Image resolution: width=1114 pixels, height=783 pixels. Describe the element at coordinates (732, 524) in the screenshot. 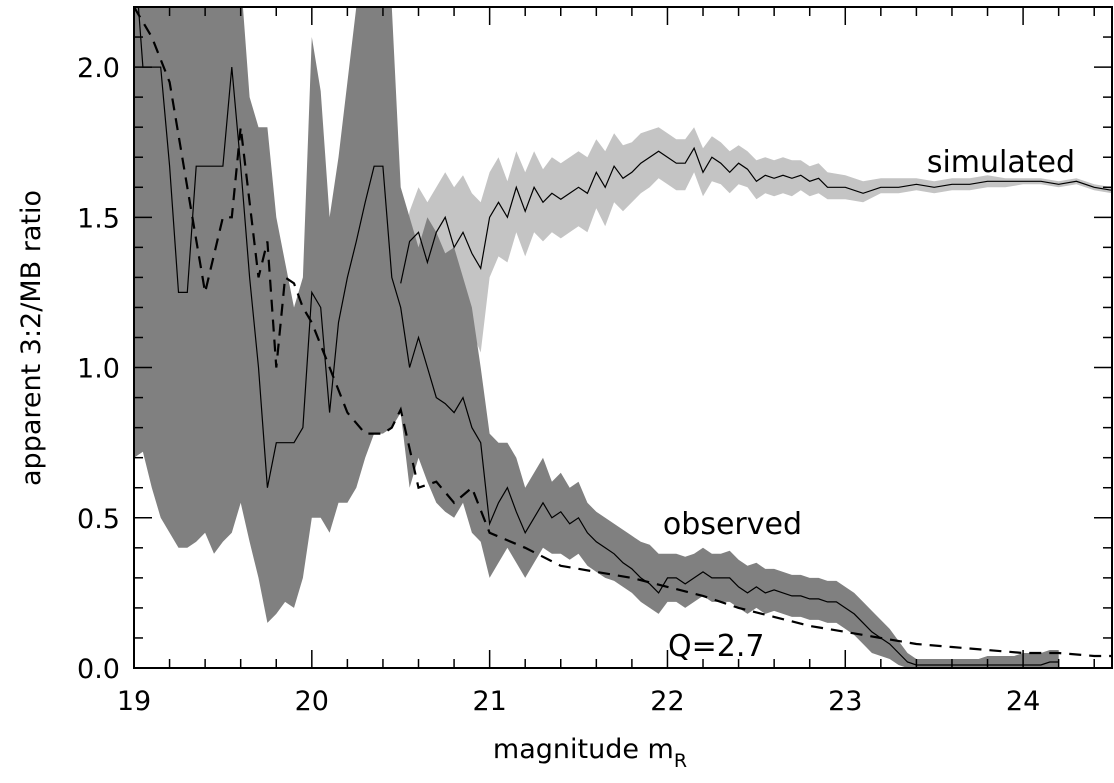

I see `annotation-observed: observed` at that location.